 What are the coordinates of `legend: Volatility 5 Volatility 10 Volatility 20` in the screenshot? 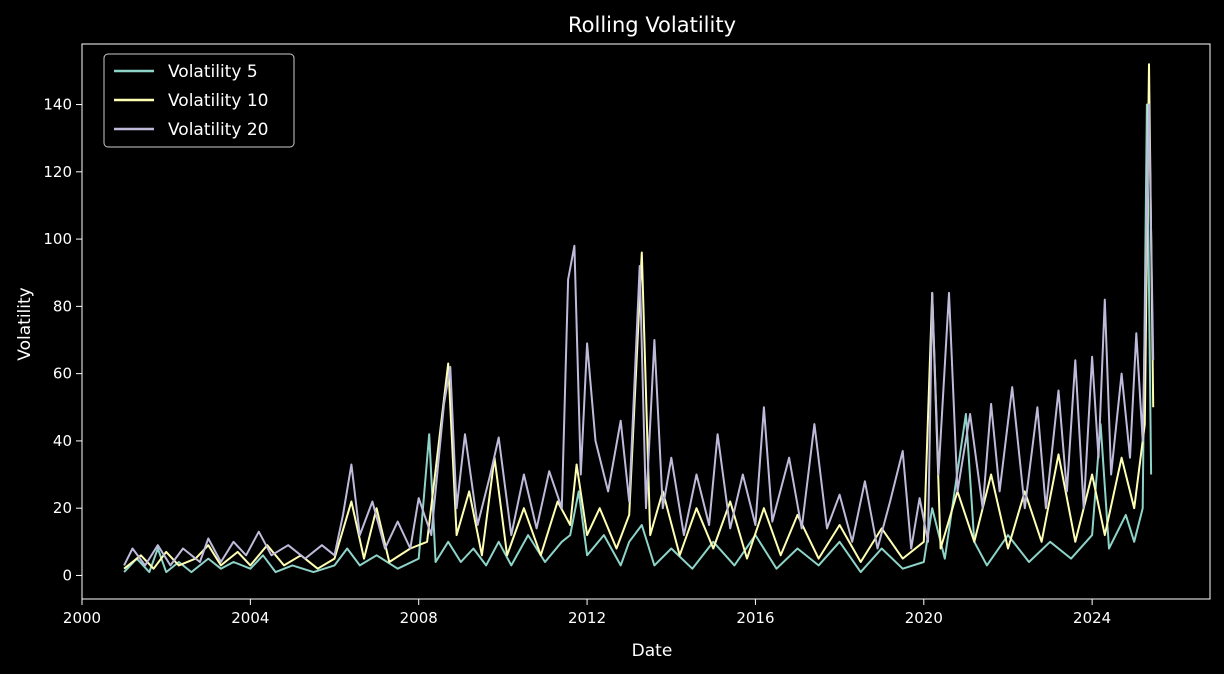 It's located at (199, 100).